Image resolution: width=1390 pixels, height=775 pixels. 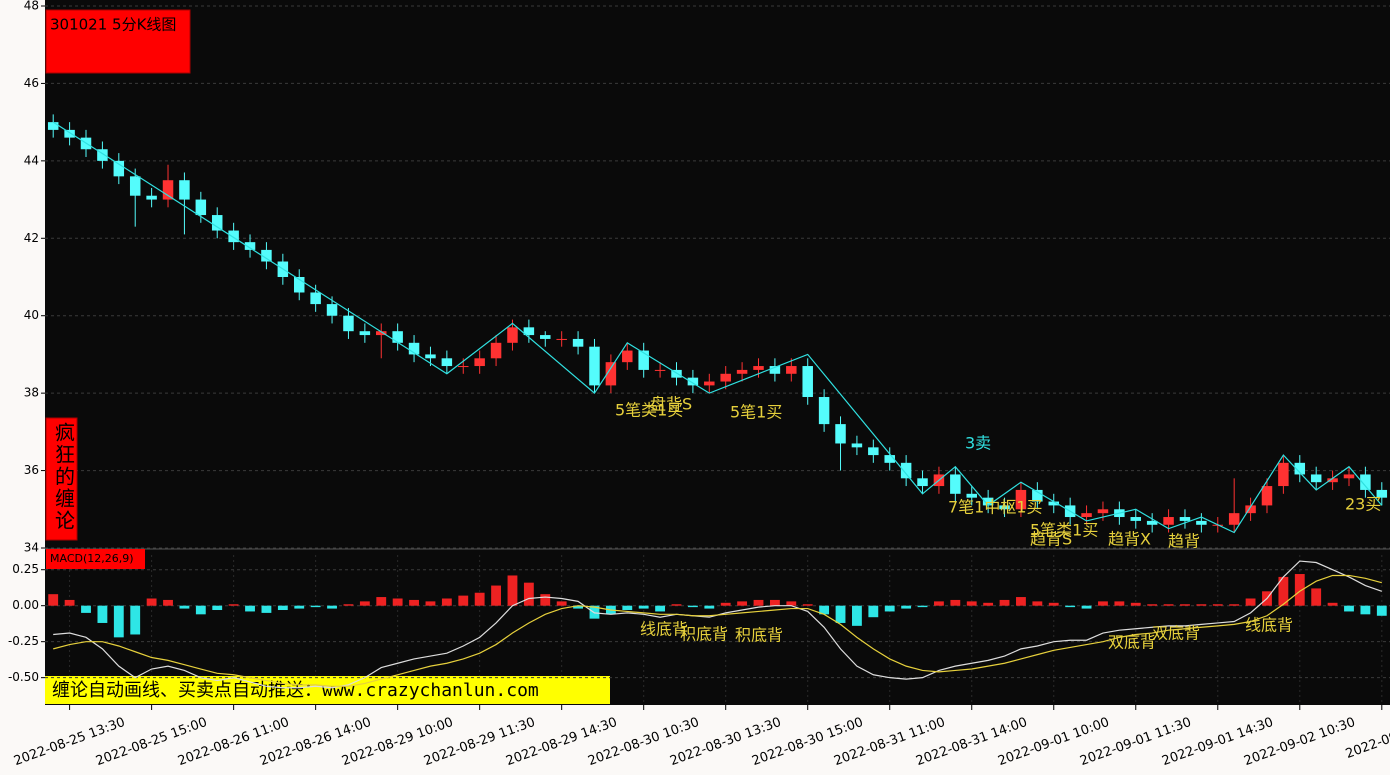 What do you see at coordinates (23, 677) in the screenshot?
I see `y-tick-label: -0.50` at bounding box center [23, 677].